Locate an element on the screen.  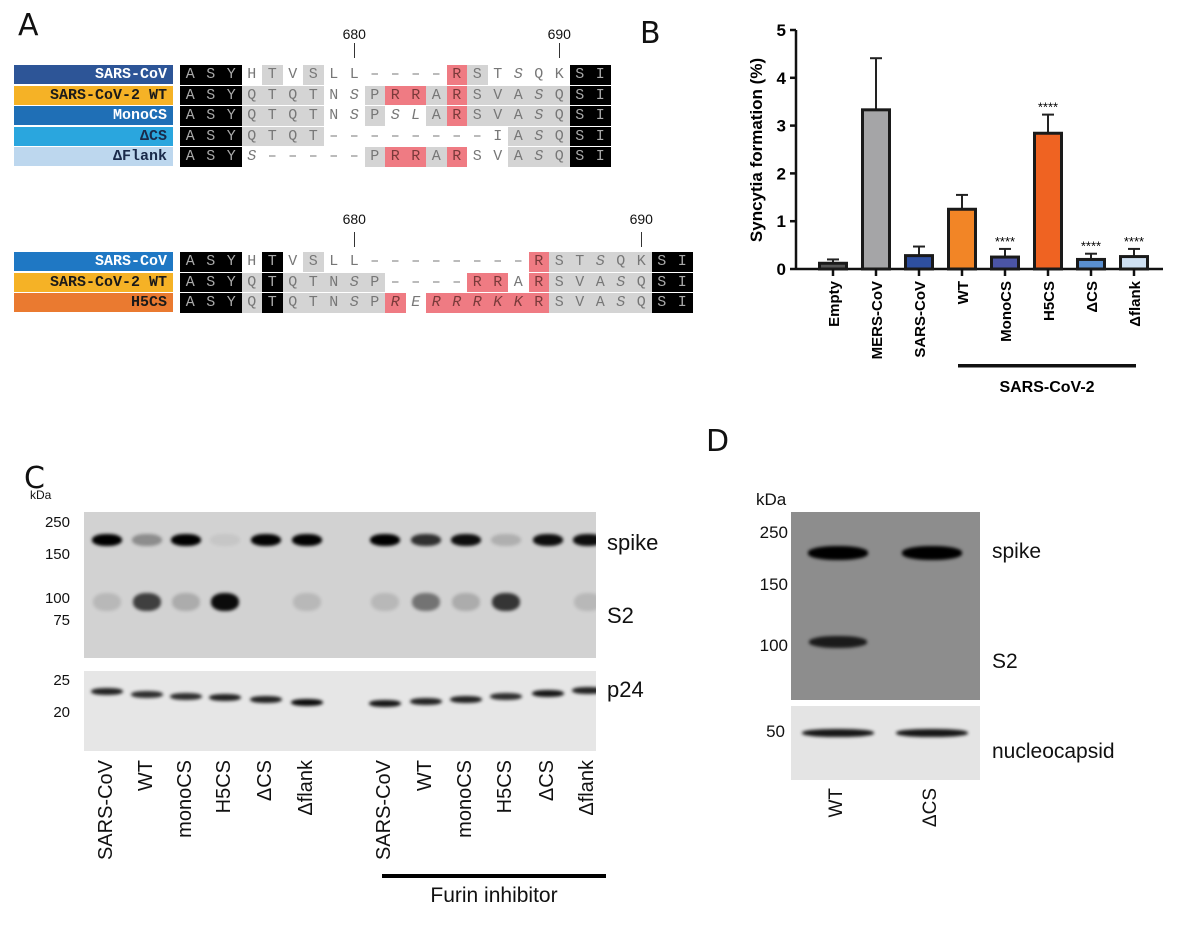
lane-label: Δflank is located at coordinates (306, 788).